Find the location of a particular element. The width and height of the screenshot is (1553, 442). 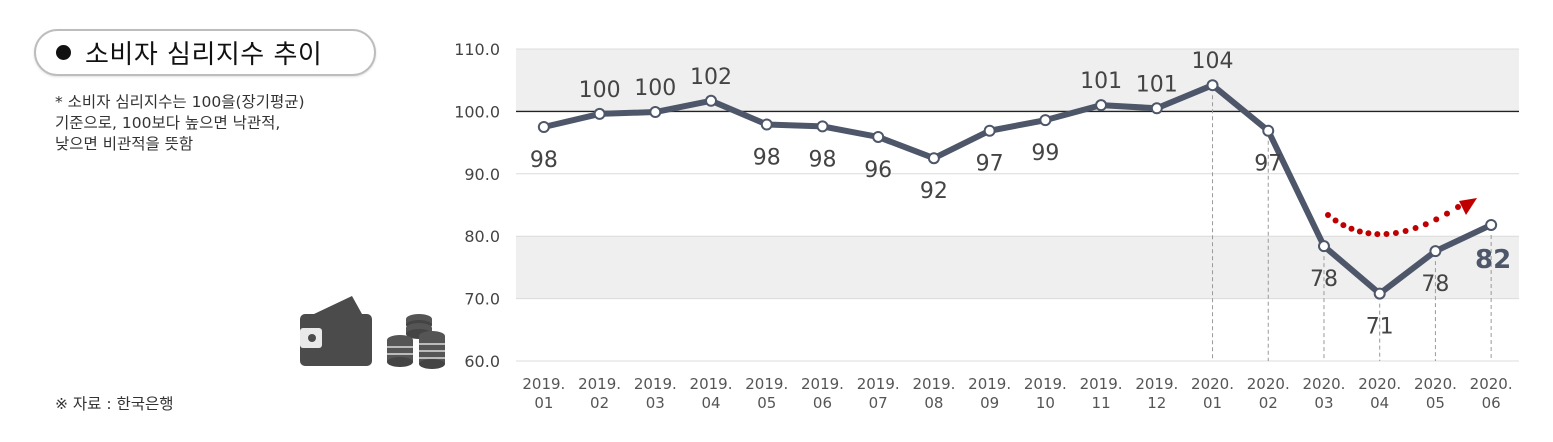

recovery-trend-arrow is located at coordinates (1401, 218).